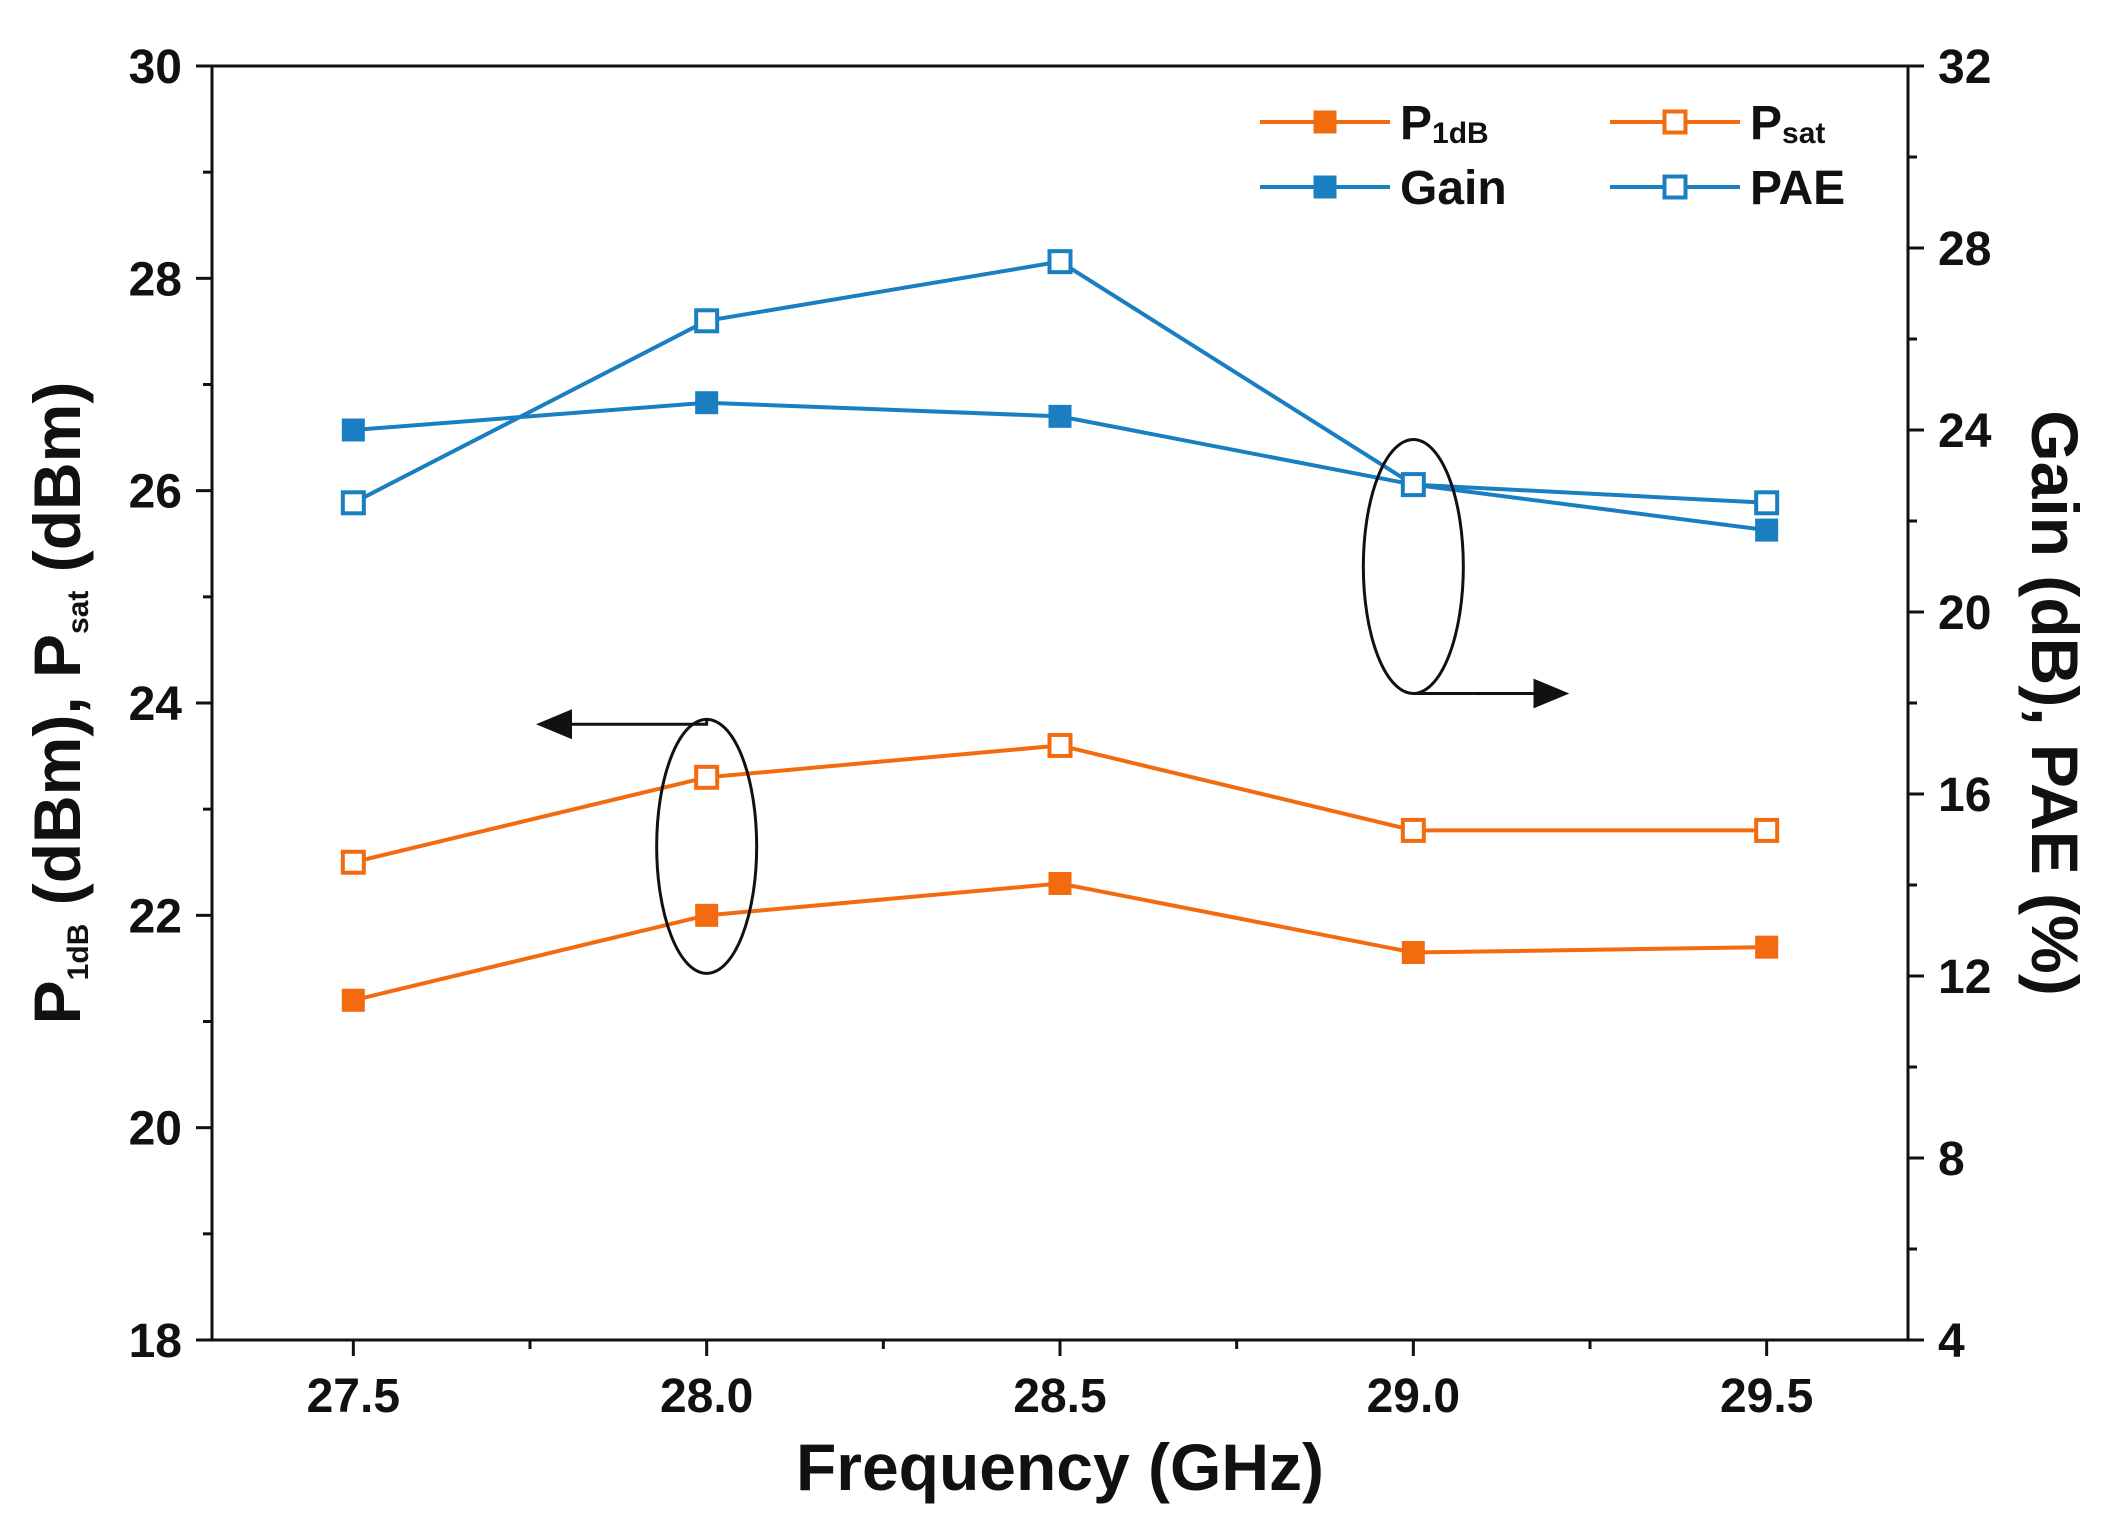  I want to click on y-left-tick-label: 22, so click(155, 916).